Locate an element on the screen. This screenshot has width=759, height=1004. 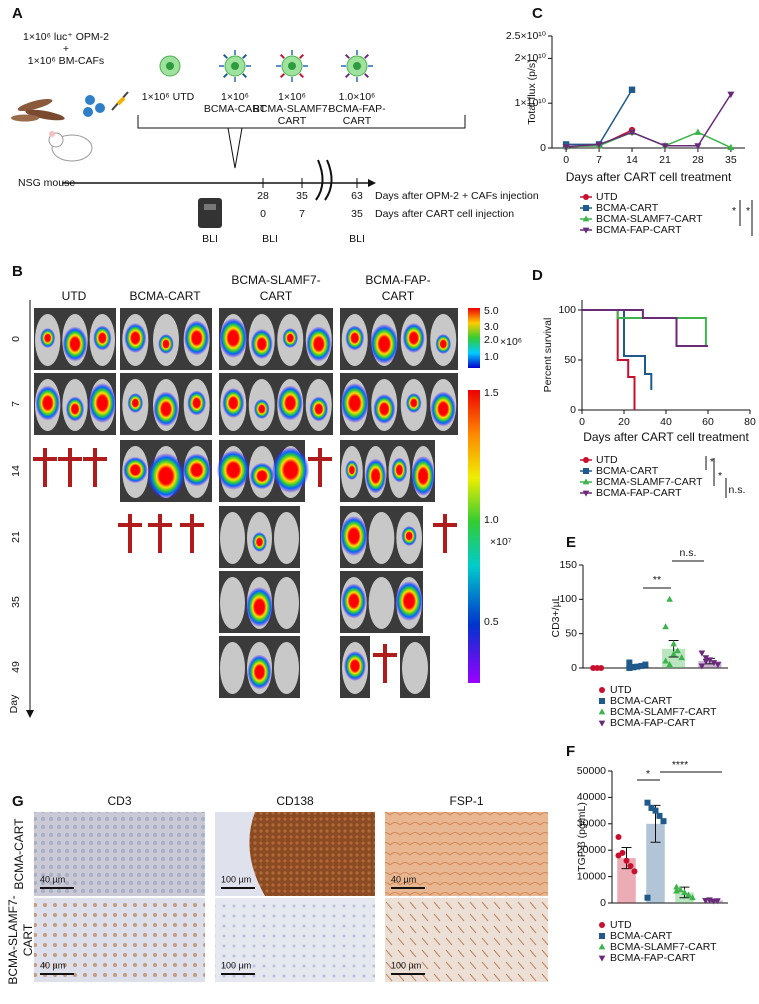
timeline-label: Days after OPM-2 + CAFs injection is located at coordinates (457, 196).